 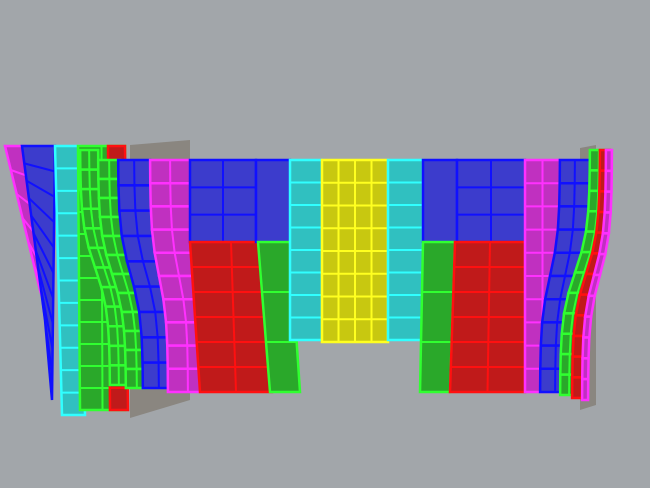 I want to click on curved-strip-red-right, so click(x=577, y=388).